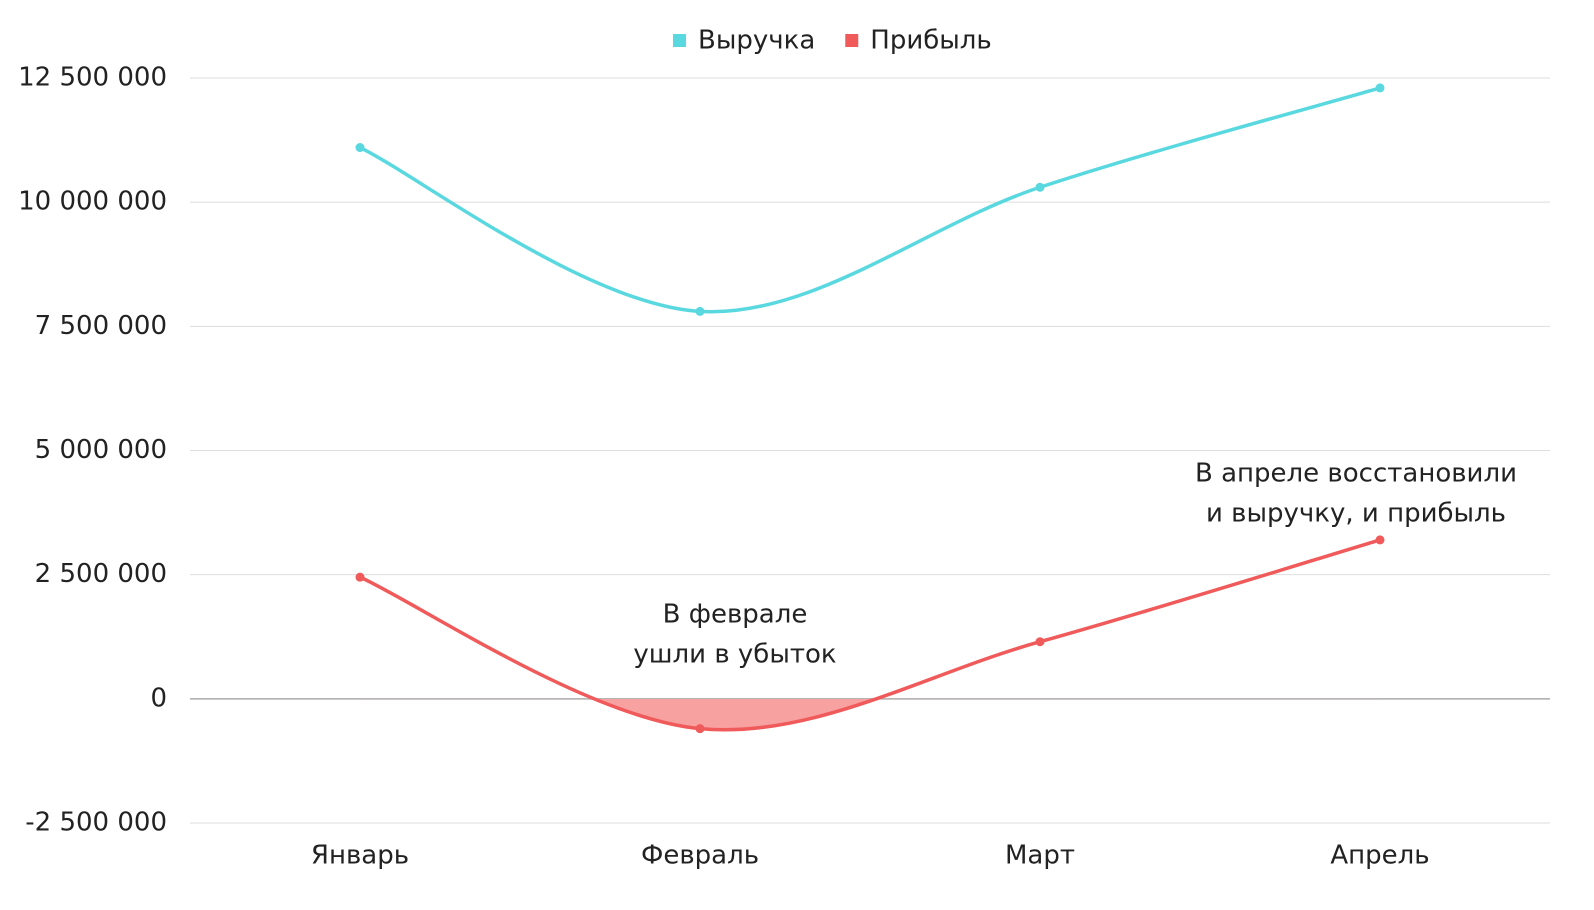 The image size is (1594, 910). What do you see at coordinates (1356, 514) in the screenshot?
I see `annotation: и выручку, и прибыль` at bounding box center [1356, 514].